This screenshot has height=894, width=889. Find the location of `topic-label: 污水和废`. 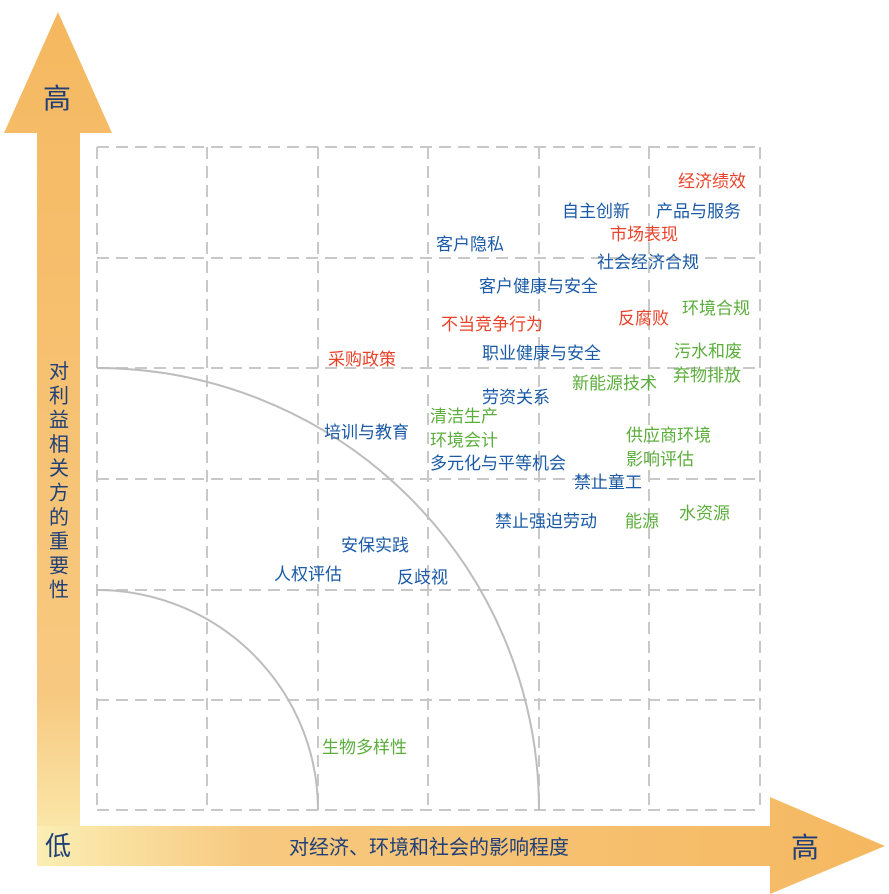

topic-label: 污水和废 is located at coordinates (708, 352).